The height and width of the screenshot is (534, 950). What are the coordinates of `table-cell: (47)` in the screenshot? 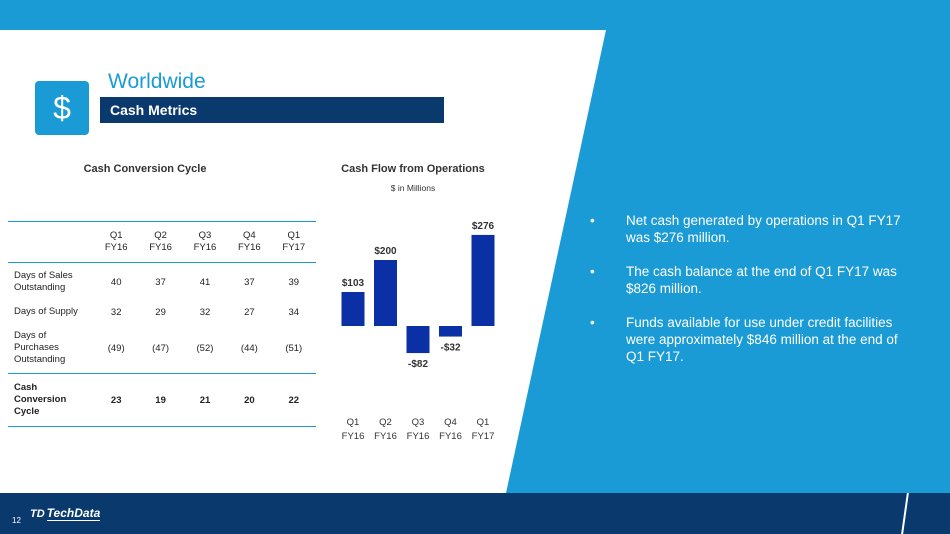 It's located at (161, 348).